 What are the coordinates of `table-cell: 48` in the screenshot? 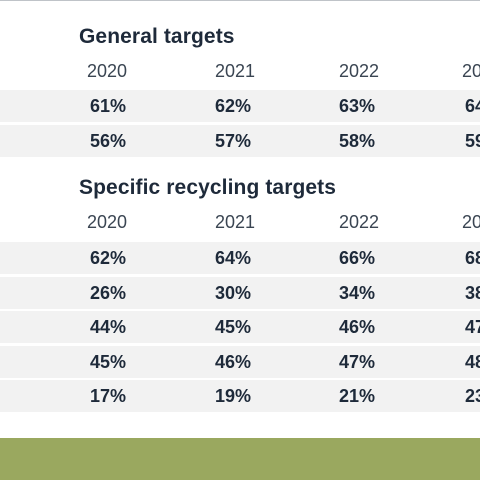 It's located at (472, 362).